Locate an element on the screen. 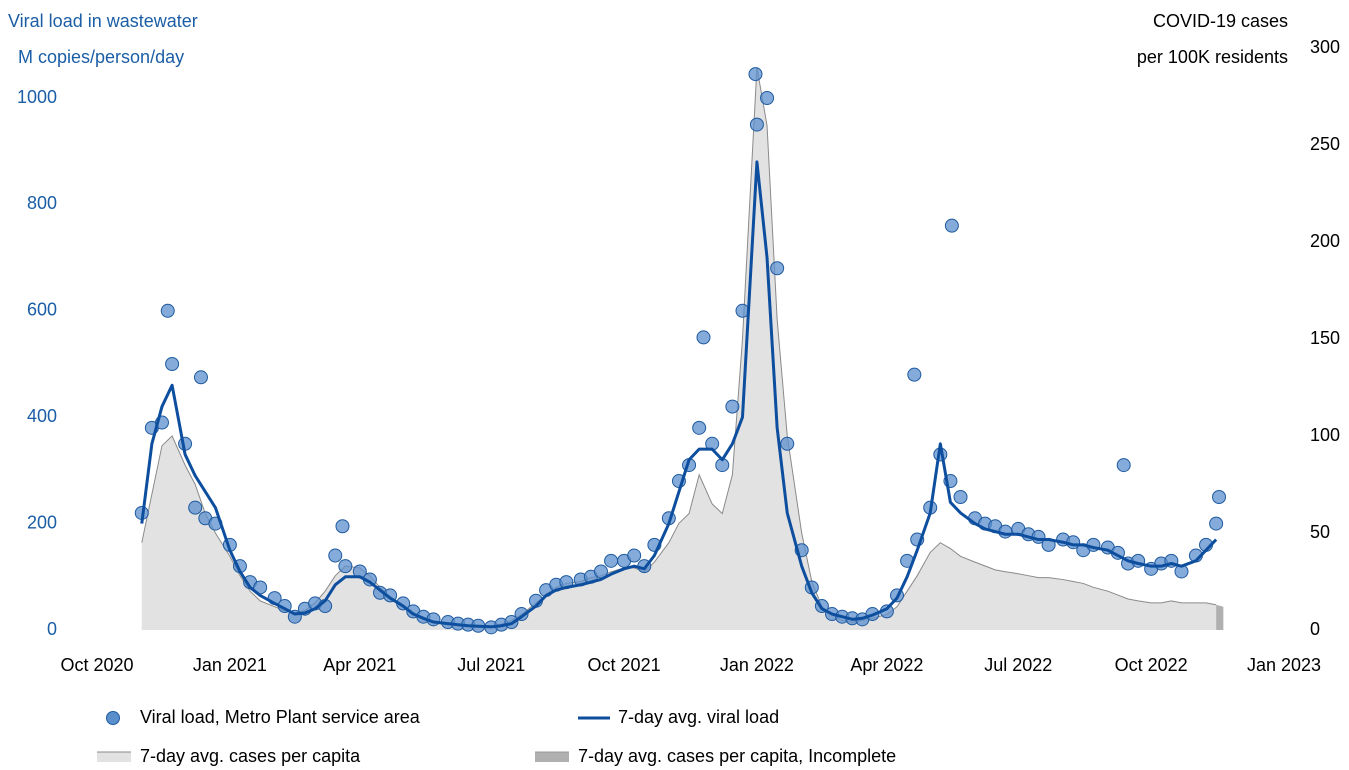  legend-label: Viral load, Metro Plant service area is located at coordinates (280, 717).